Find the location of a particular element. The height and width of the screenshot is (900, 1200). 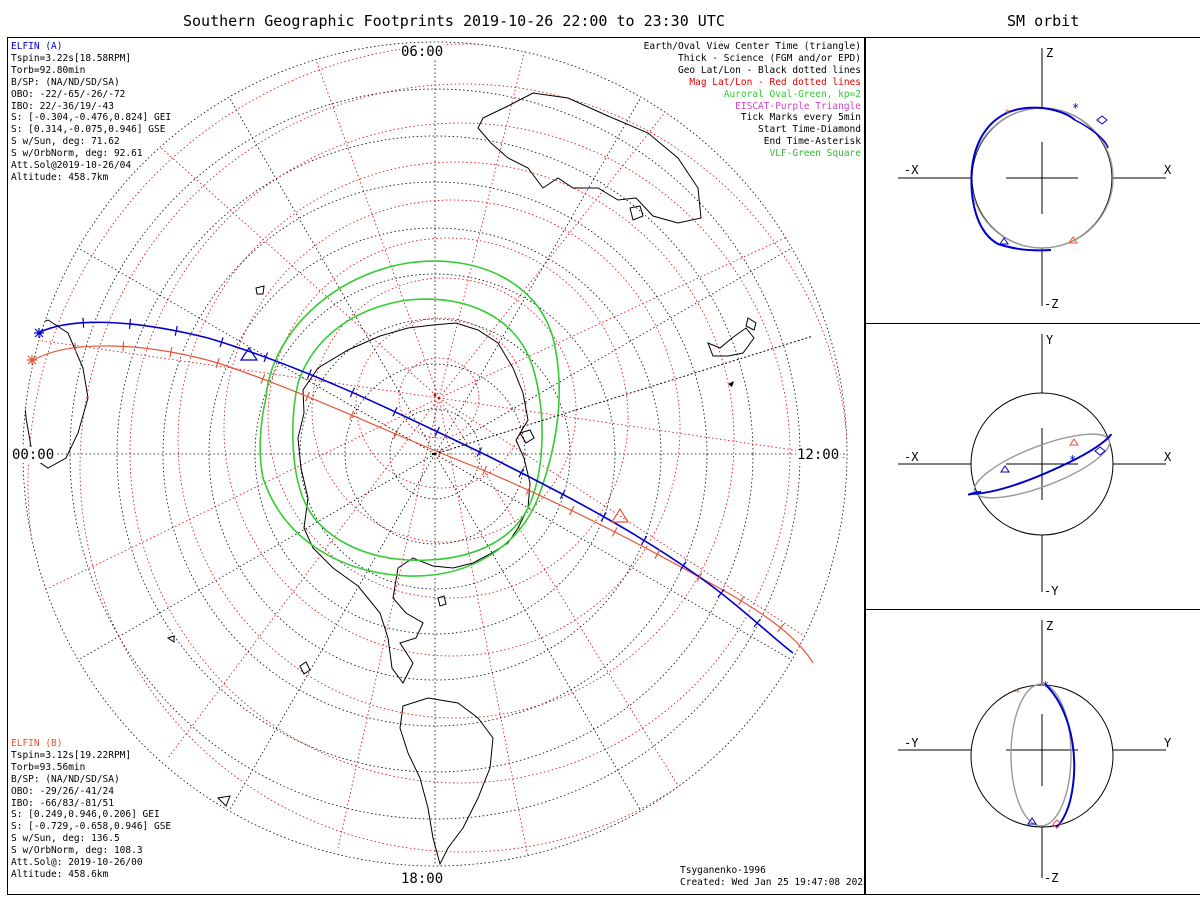

legend-end: End Time-Asterisk is located at coordinates (812, 142).